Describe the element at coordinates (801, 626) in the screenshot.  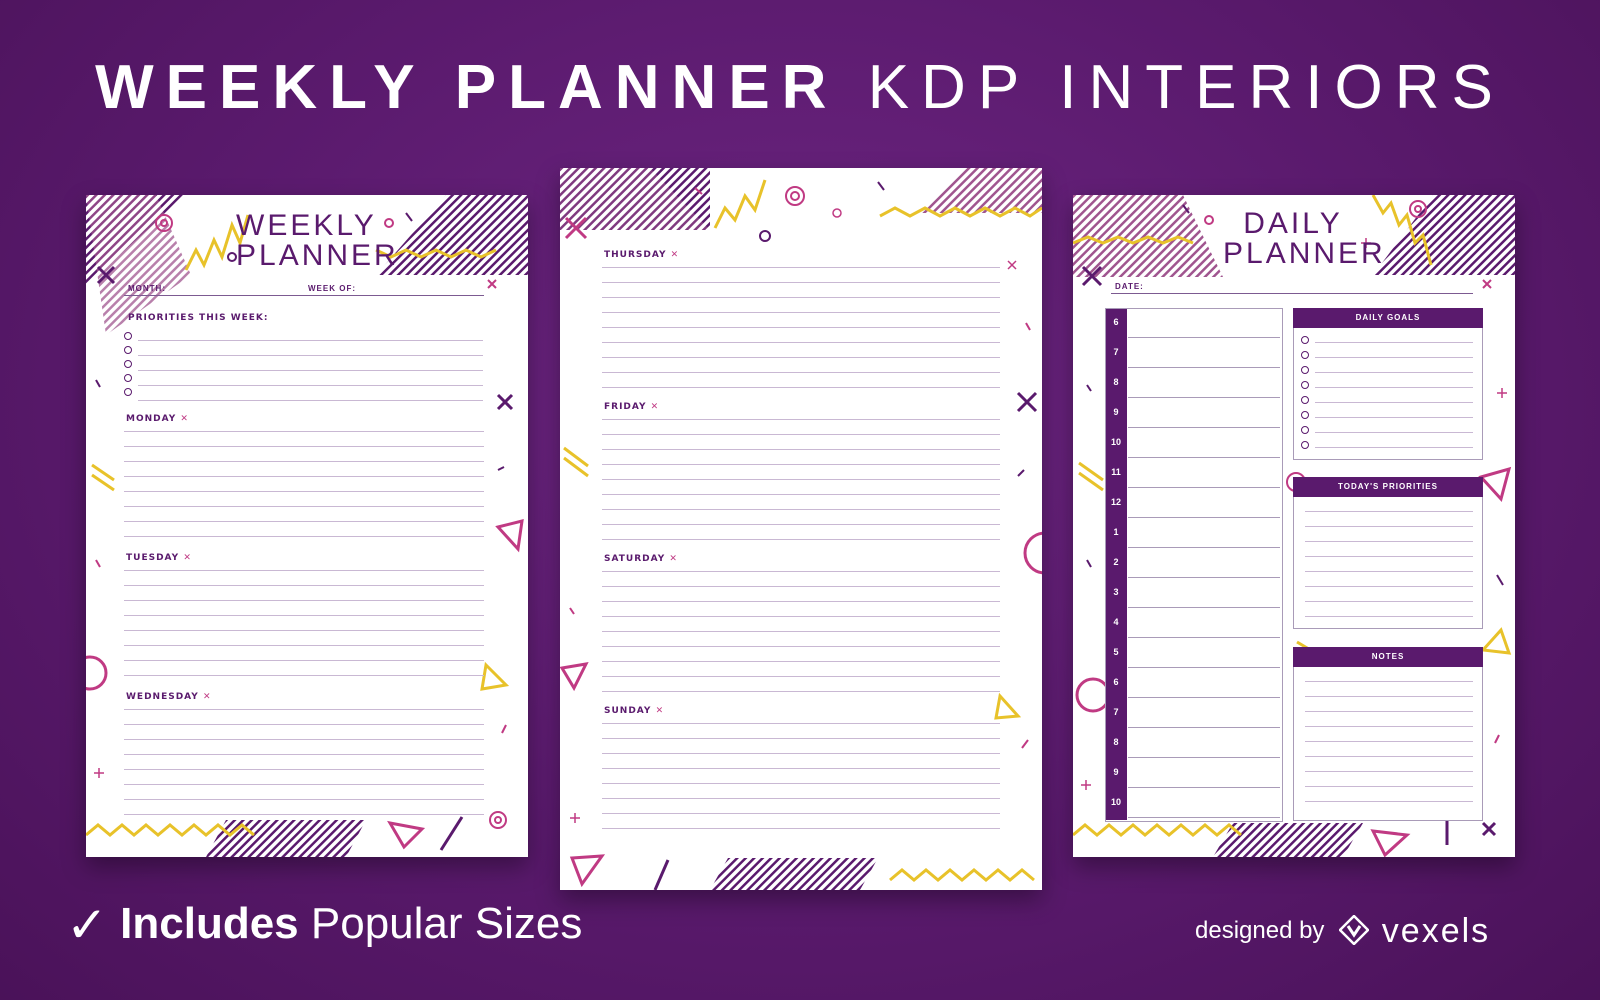
I see `saturday-lines` at that location.